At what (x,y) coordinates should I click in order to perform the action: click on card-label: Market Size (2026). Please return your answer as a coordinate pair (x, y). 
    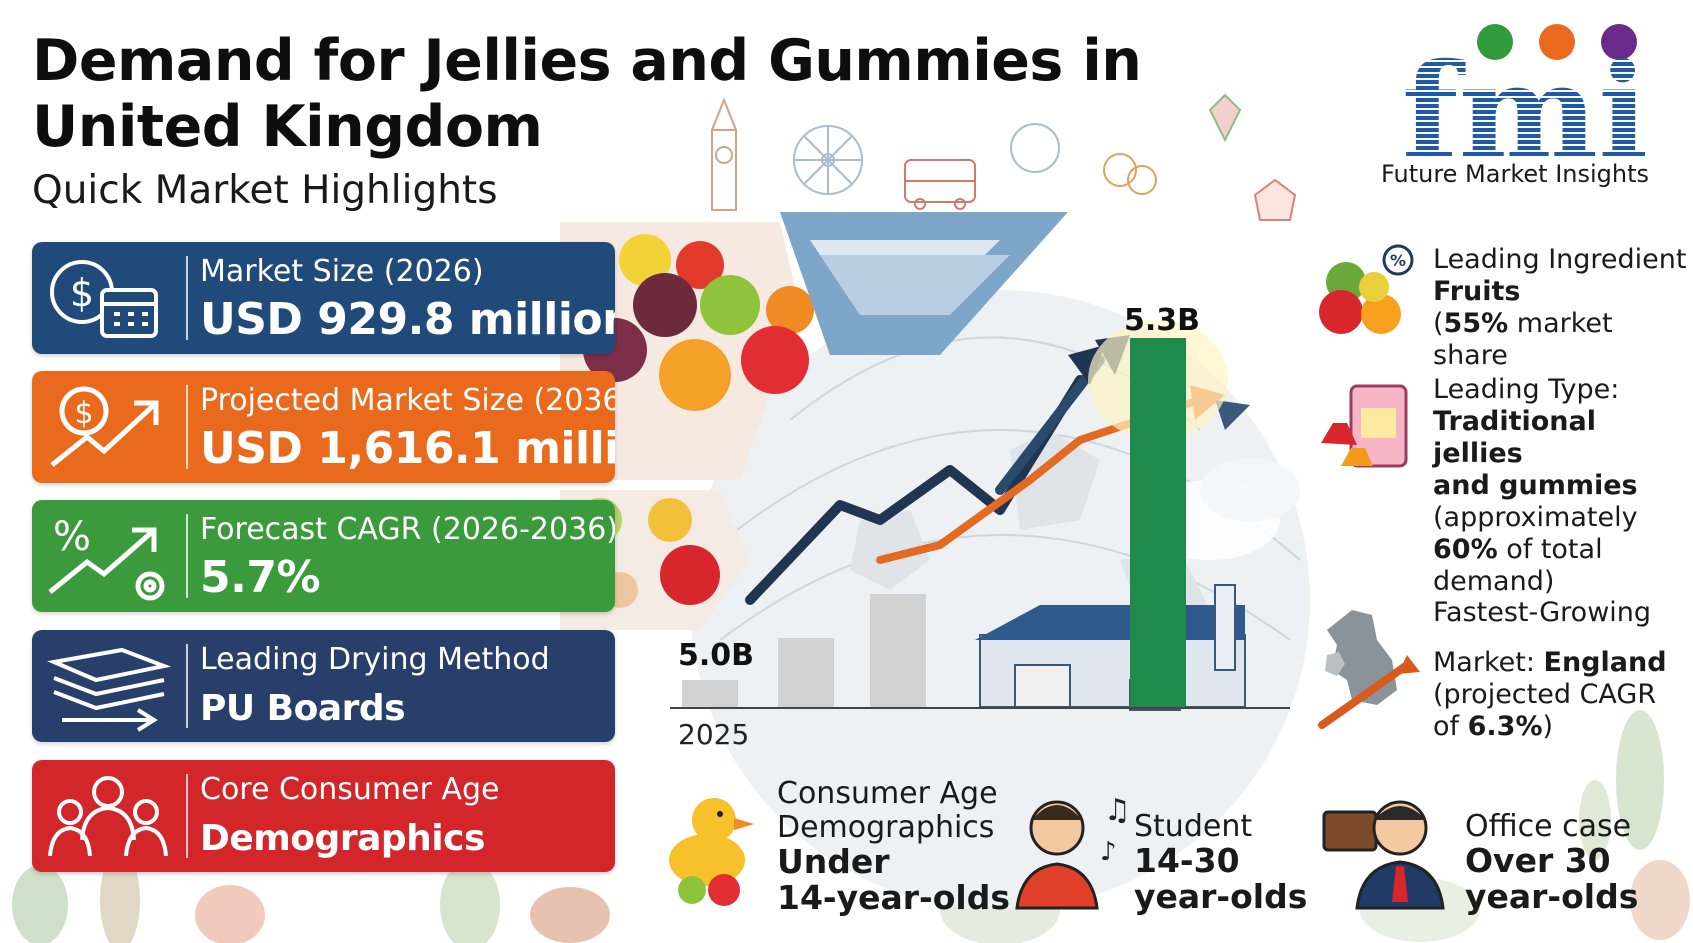
    Looking at the image, I should click on (342, 271).